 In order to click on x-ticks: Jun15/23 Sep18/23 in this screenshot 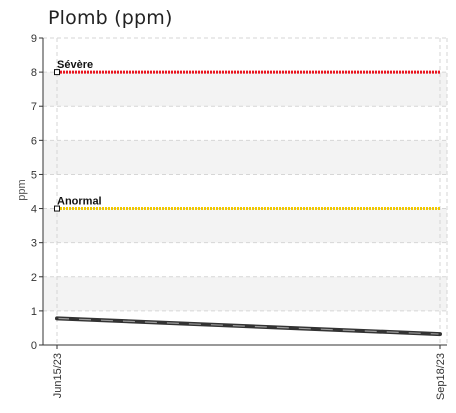, I will do `click(249, 372)`.